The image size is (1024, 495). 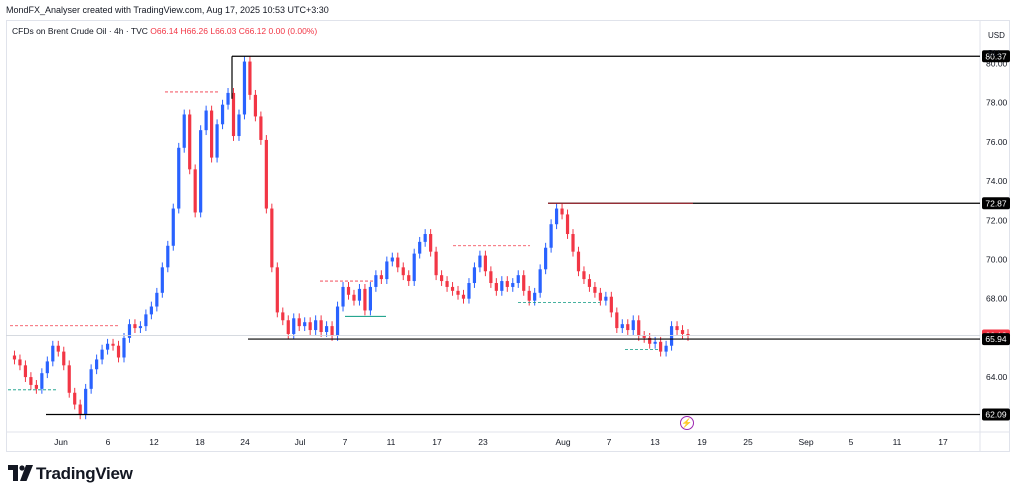 I want to click on ohlc-readout: O66.14 H66.26 L66.03 C66.12 0.00 (0.00%), so click(x=233, y=31).